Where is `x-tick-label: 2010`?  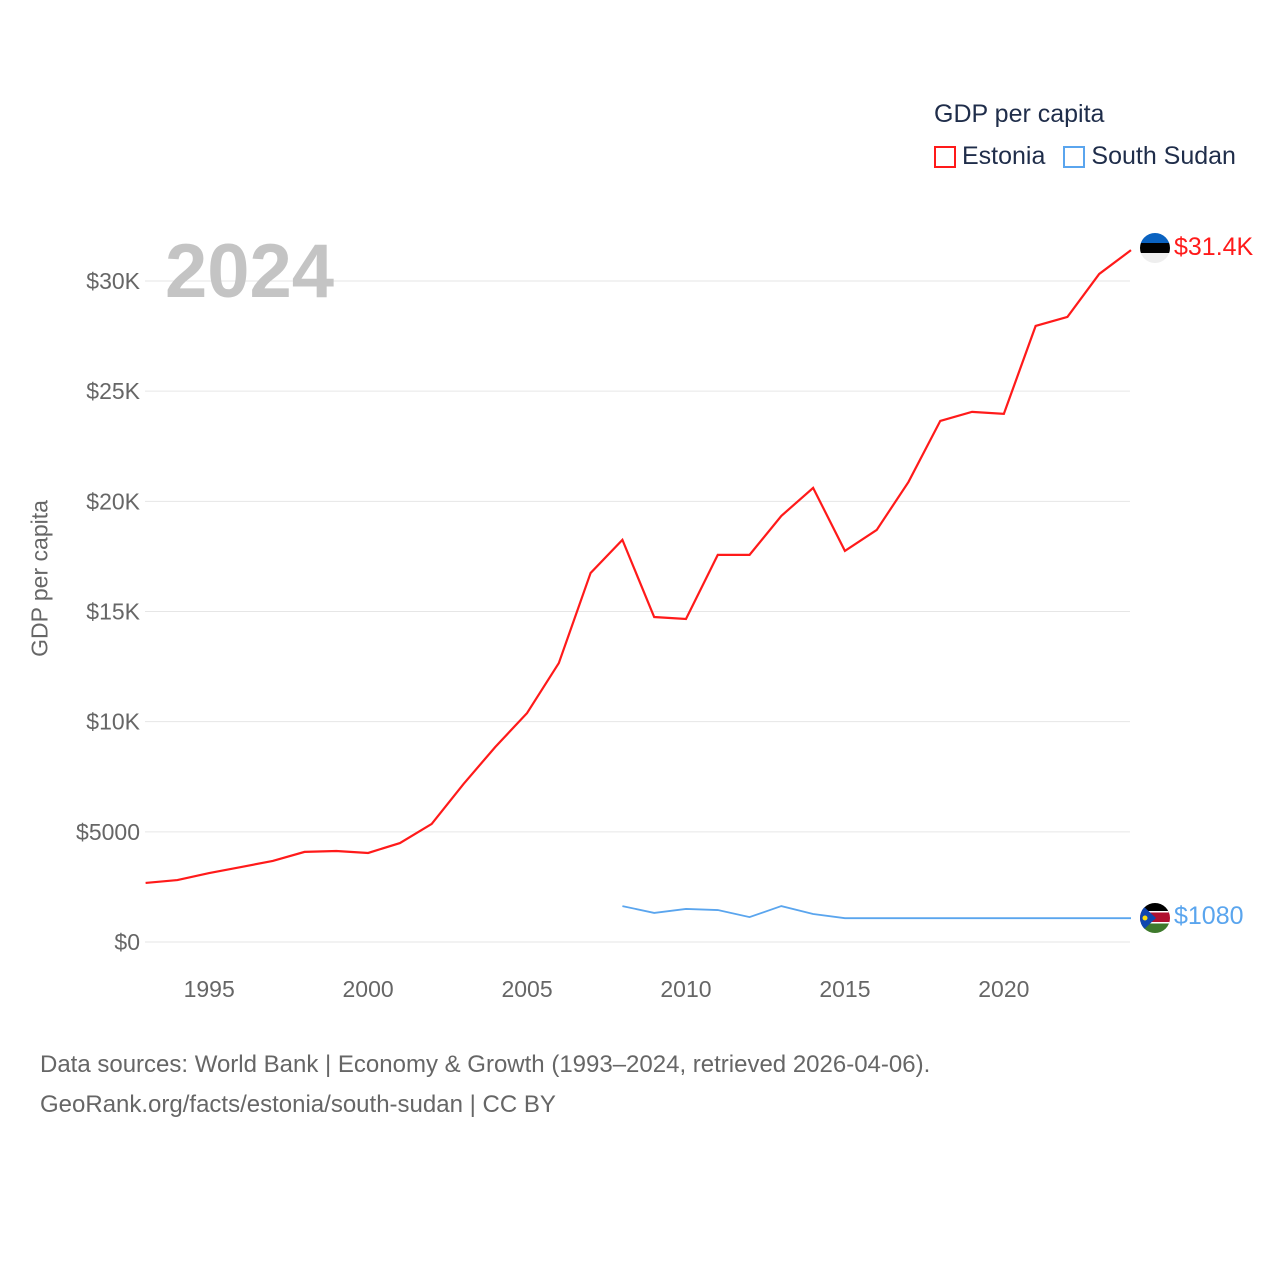 x-tick-label: 2010 is located at coordinates (685, 989).